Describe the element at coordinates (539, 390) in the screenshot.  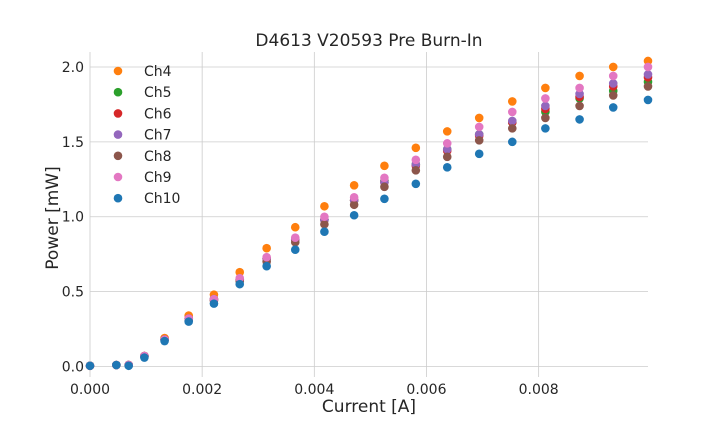
I see `x-tick-label: 0.008` at that location.